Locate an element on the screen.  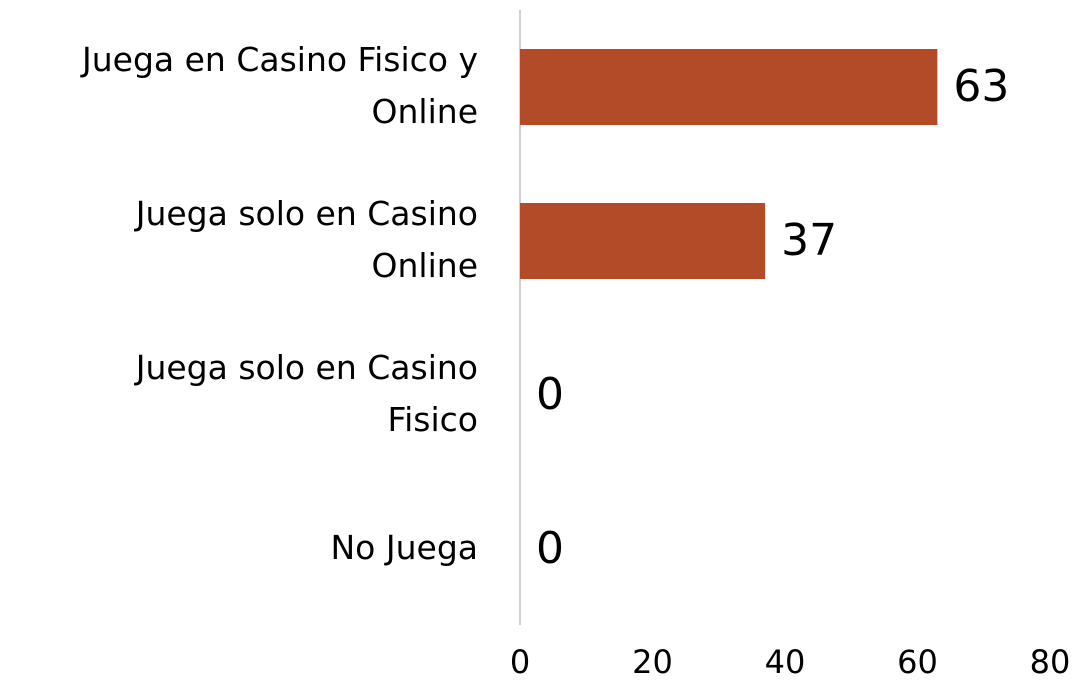
y-tick-label: No Juega is located at coordinates (405, 547).